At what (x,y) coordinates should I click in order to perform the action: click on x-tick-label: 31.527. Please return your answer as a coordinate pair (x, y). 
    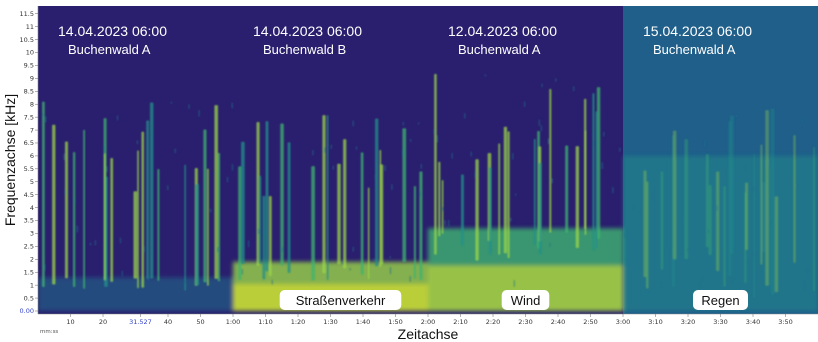
    Looking at the image, I should click on (140, 322).